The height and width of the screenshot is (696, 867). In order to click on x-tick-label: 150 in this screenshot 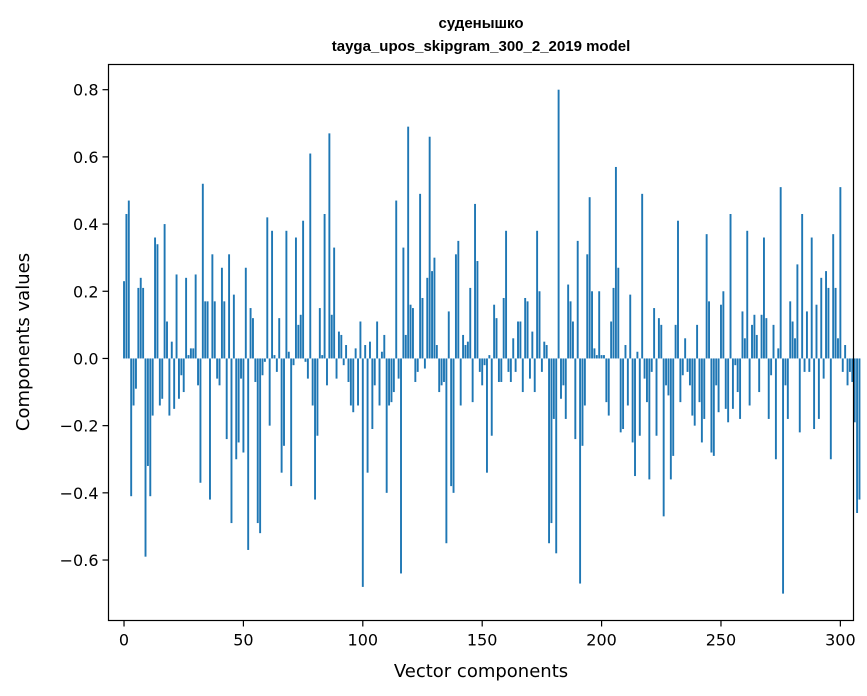, I will do `click(482, 640)`.